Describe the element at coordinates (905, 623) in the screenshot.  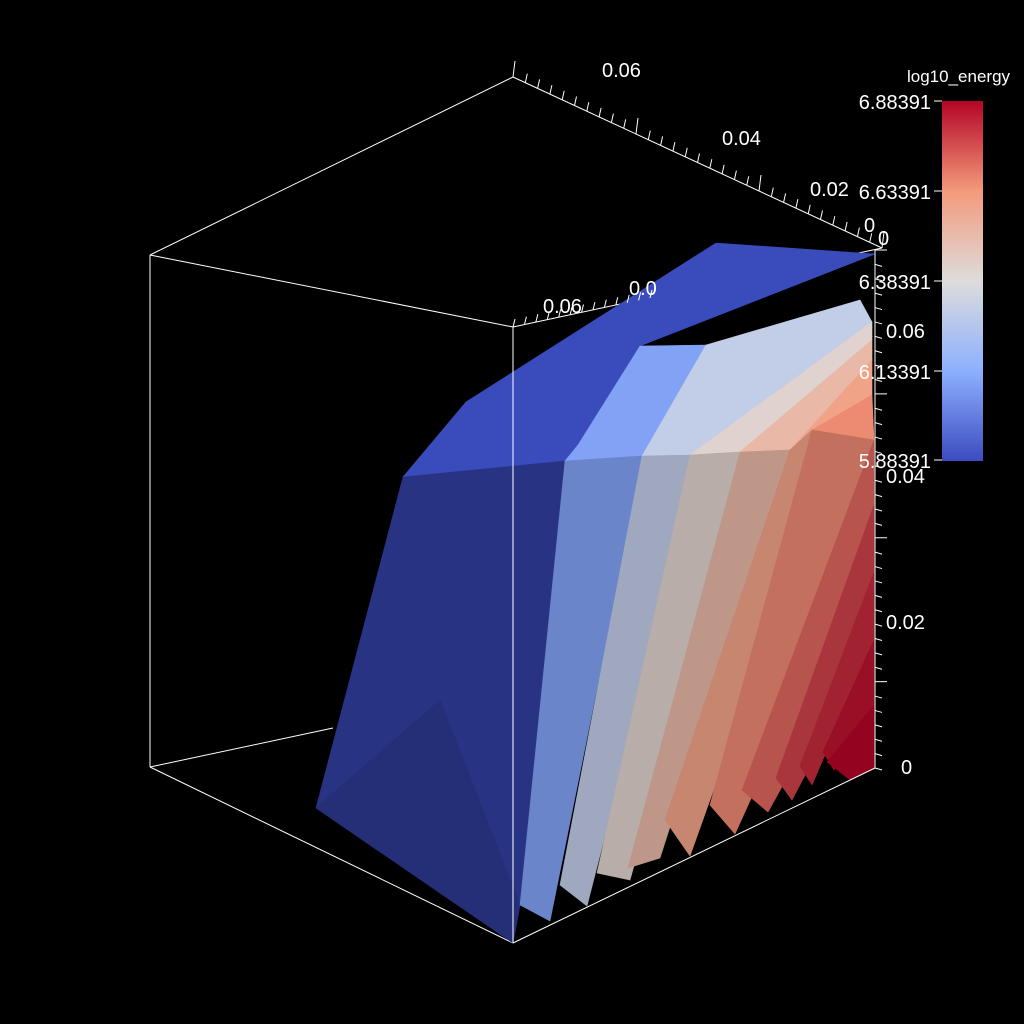
I see `vertical-tick-label: 0.02` at that location.